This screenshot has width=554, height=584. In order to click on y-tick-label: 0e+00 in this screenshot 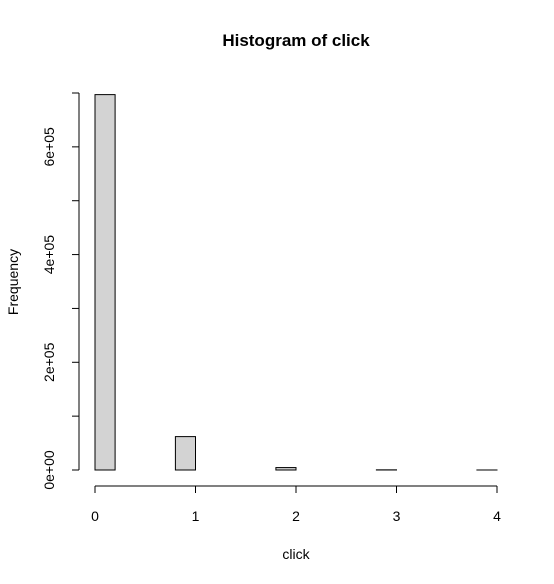, I will do `click(49, 470)`.